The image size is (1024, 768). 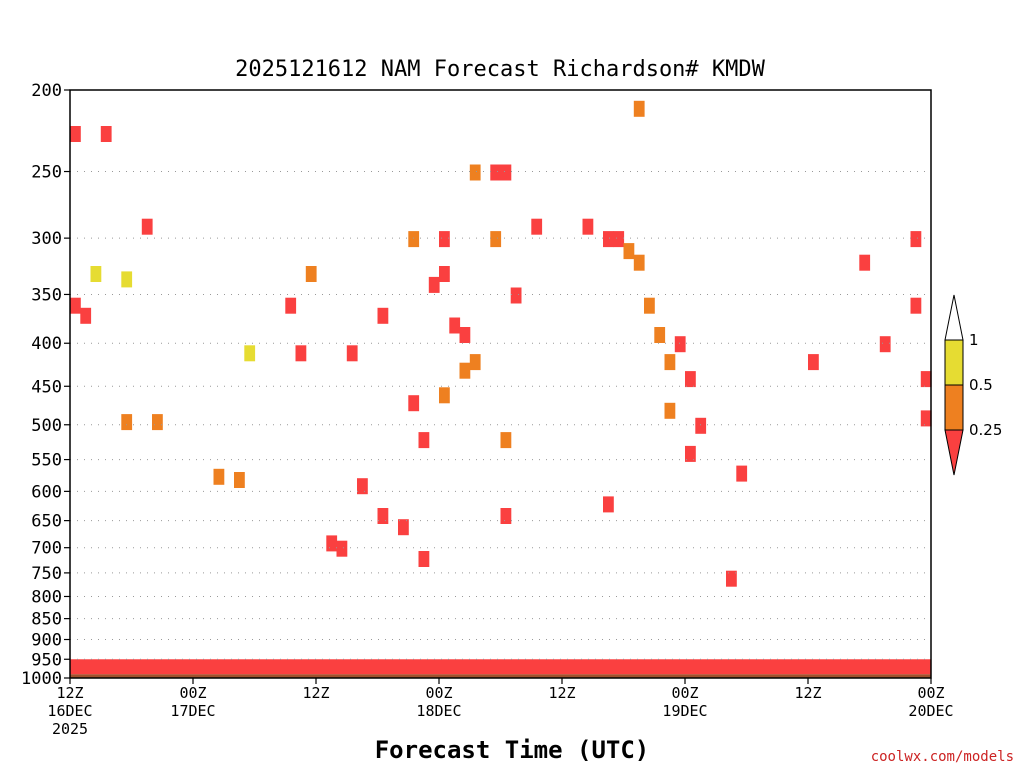 I want to click on y-tick-label: 300, so click(x=46, y=239).